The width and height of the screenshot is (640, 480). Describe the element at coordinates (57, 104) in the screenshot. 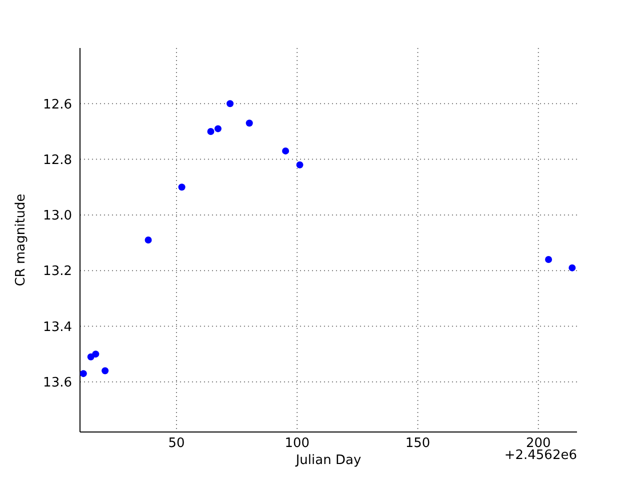

I see `y-tick-label: 12.6` at that location.